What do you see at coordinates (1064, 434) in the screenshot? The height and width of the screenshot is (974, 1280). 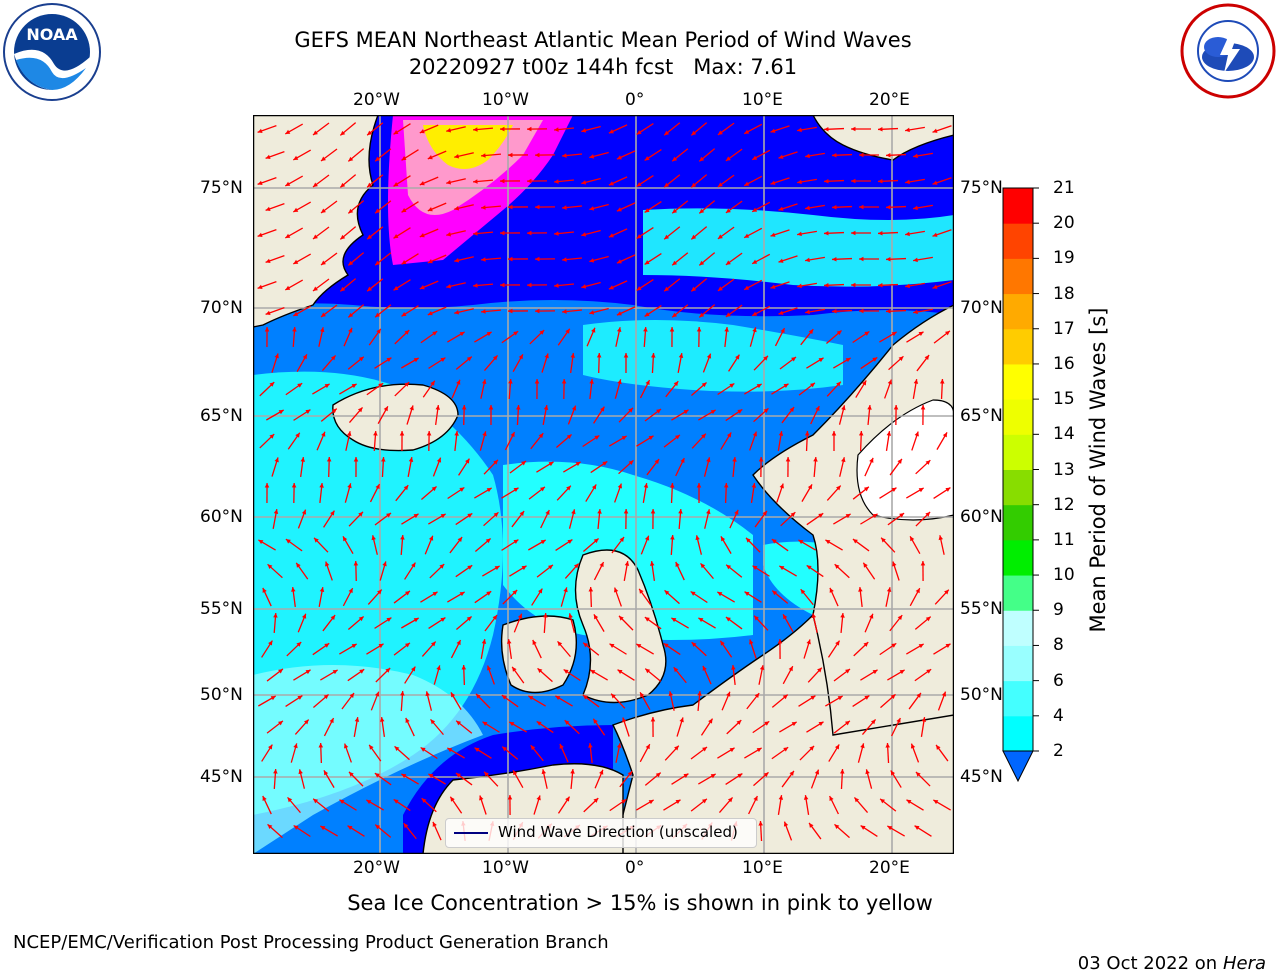 I see `colorbar-tick-label: 14` at bounding box center [1064, 434].